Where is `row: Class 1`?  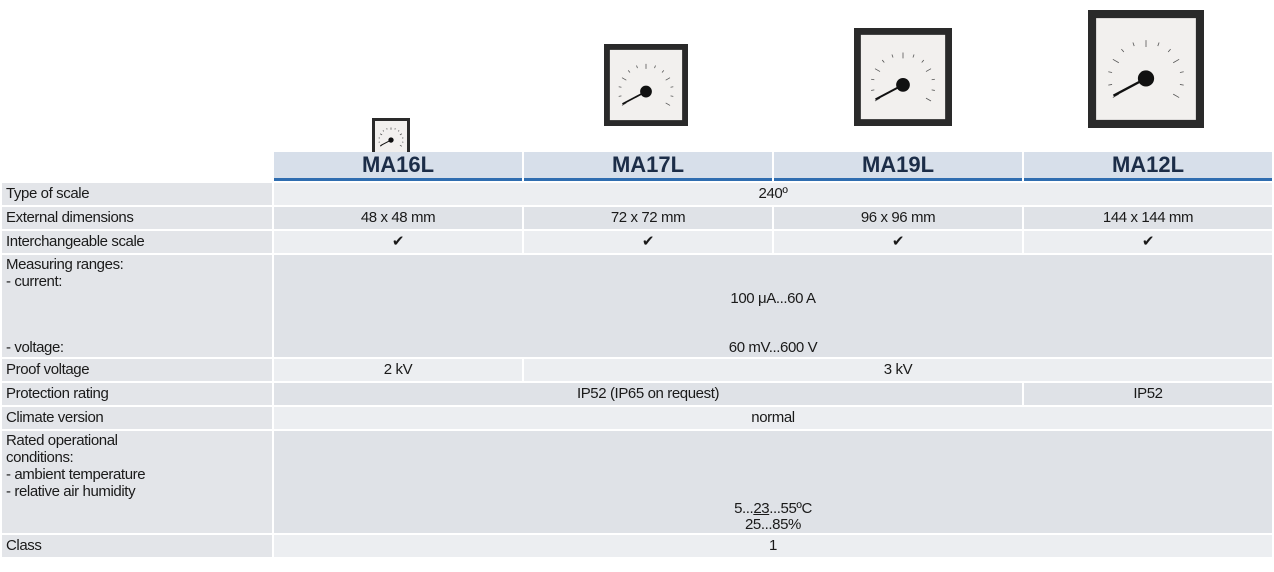 row: Class 1 is located at coordinates (637, 546).